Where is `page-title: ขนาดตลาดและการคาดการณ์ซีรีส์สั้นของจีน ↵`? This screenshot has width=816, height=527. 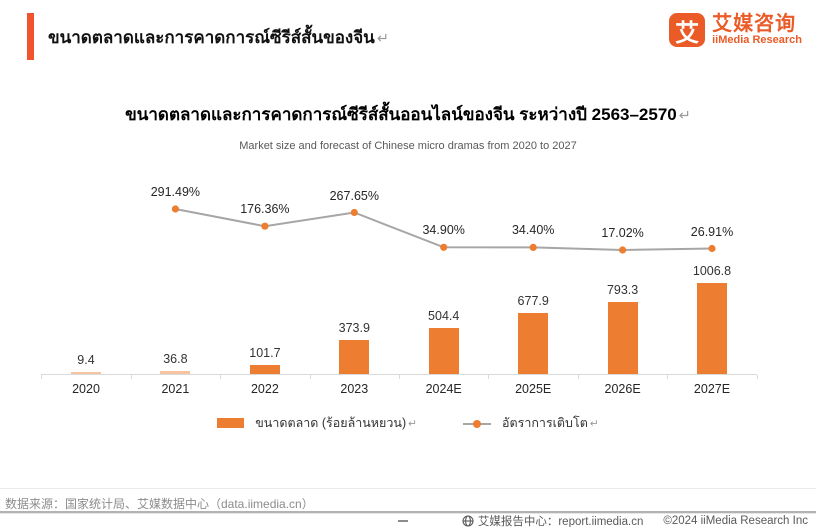 page-title: ขนาดตลาดและการคาดการณ์ซีรีส์สั้นของจีน ↵ is located at coordinates (218, 37).